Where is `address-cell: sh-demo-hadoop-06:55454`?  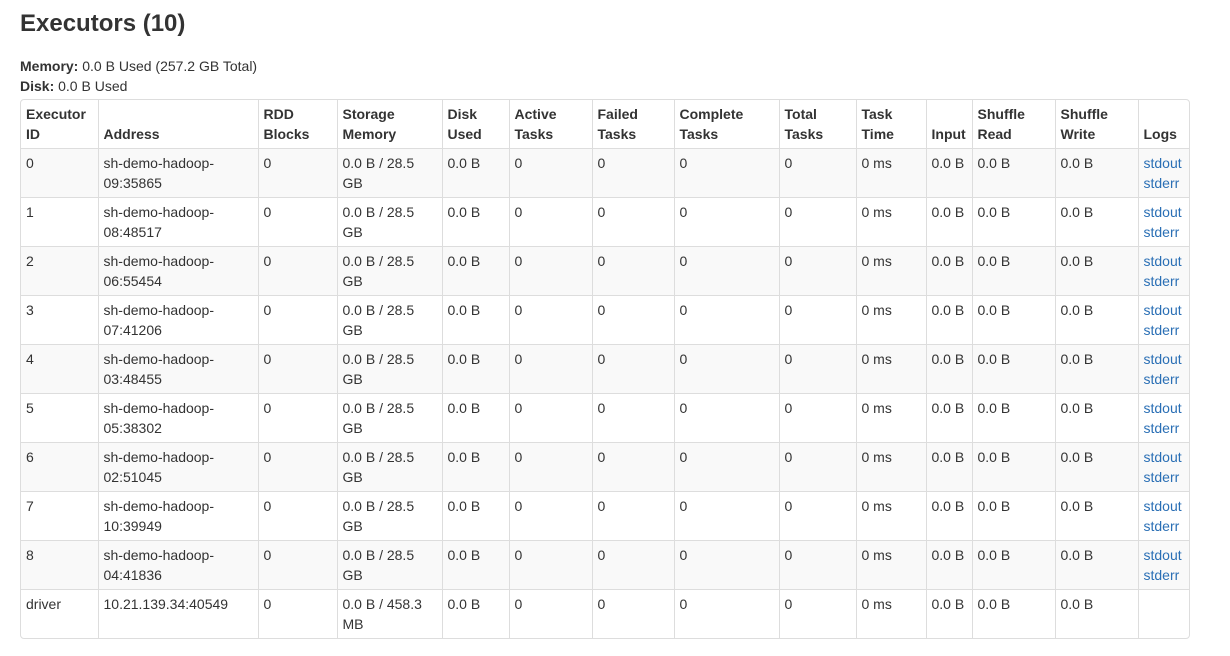 address-cell: sh-demo-hadoop-06:55454 is located at coordinates (177, 271).